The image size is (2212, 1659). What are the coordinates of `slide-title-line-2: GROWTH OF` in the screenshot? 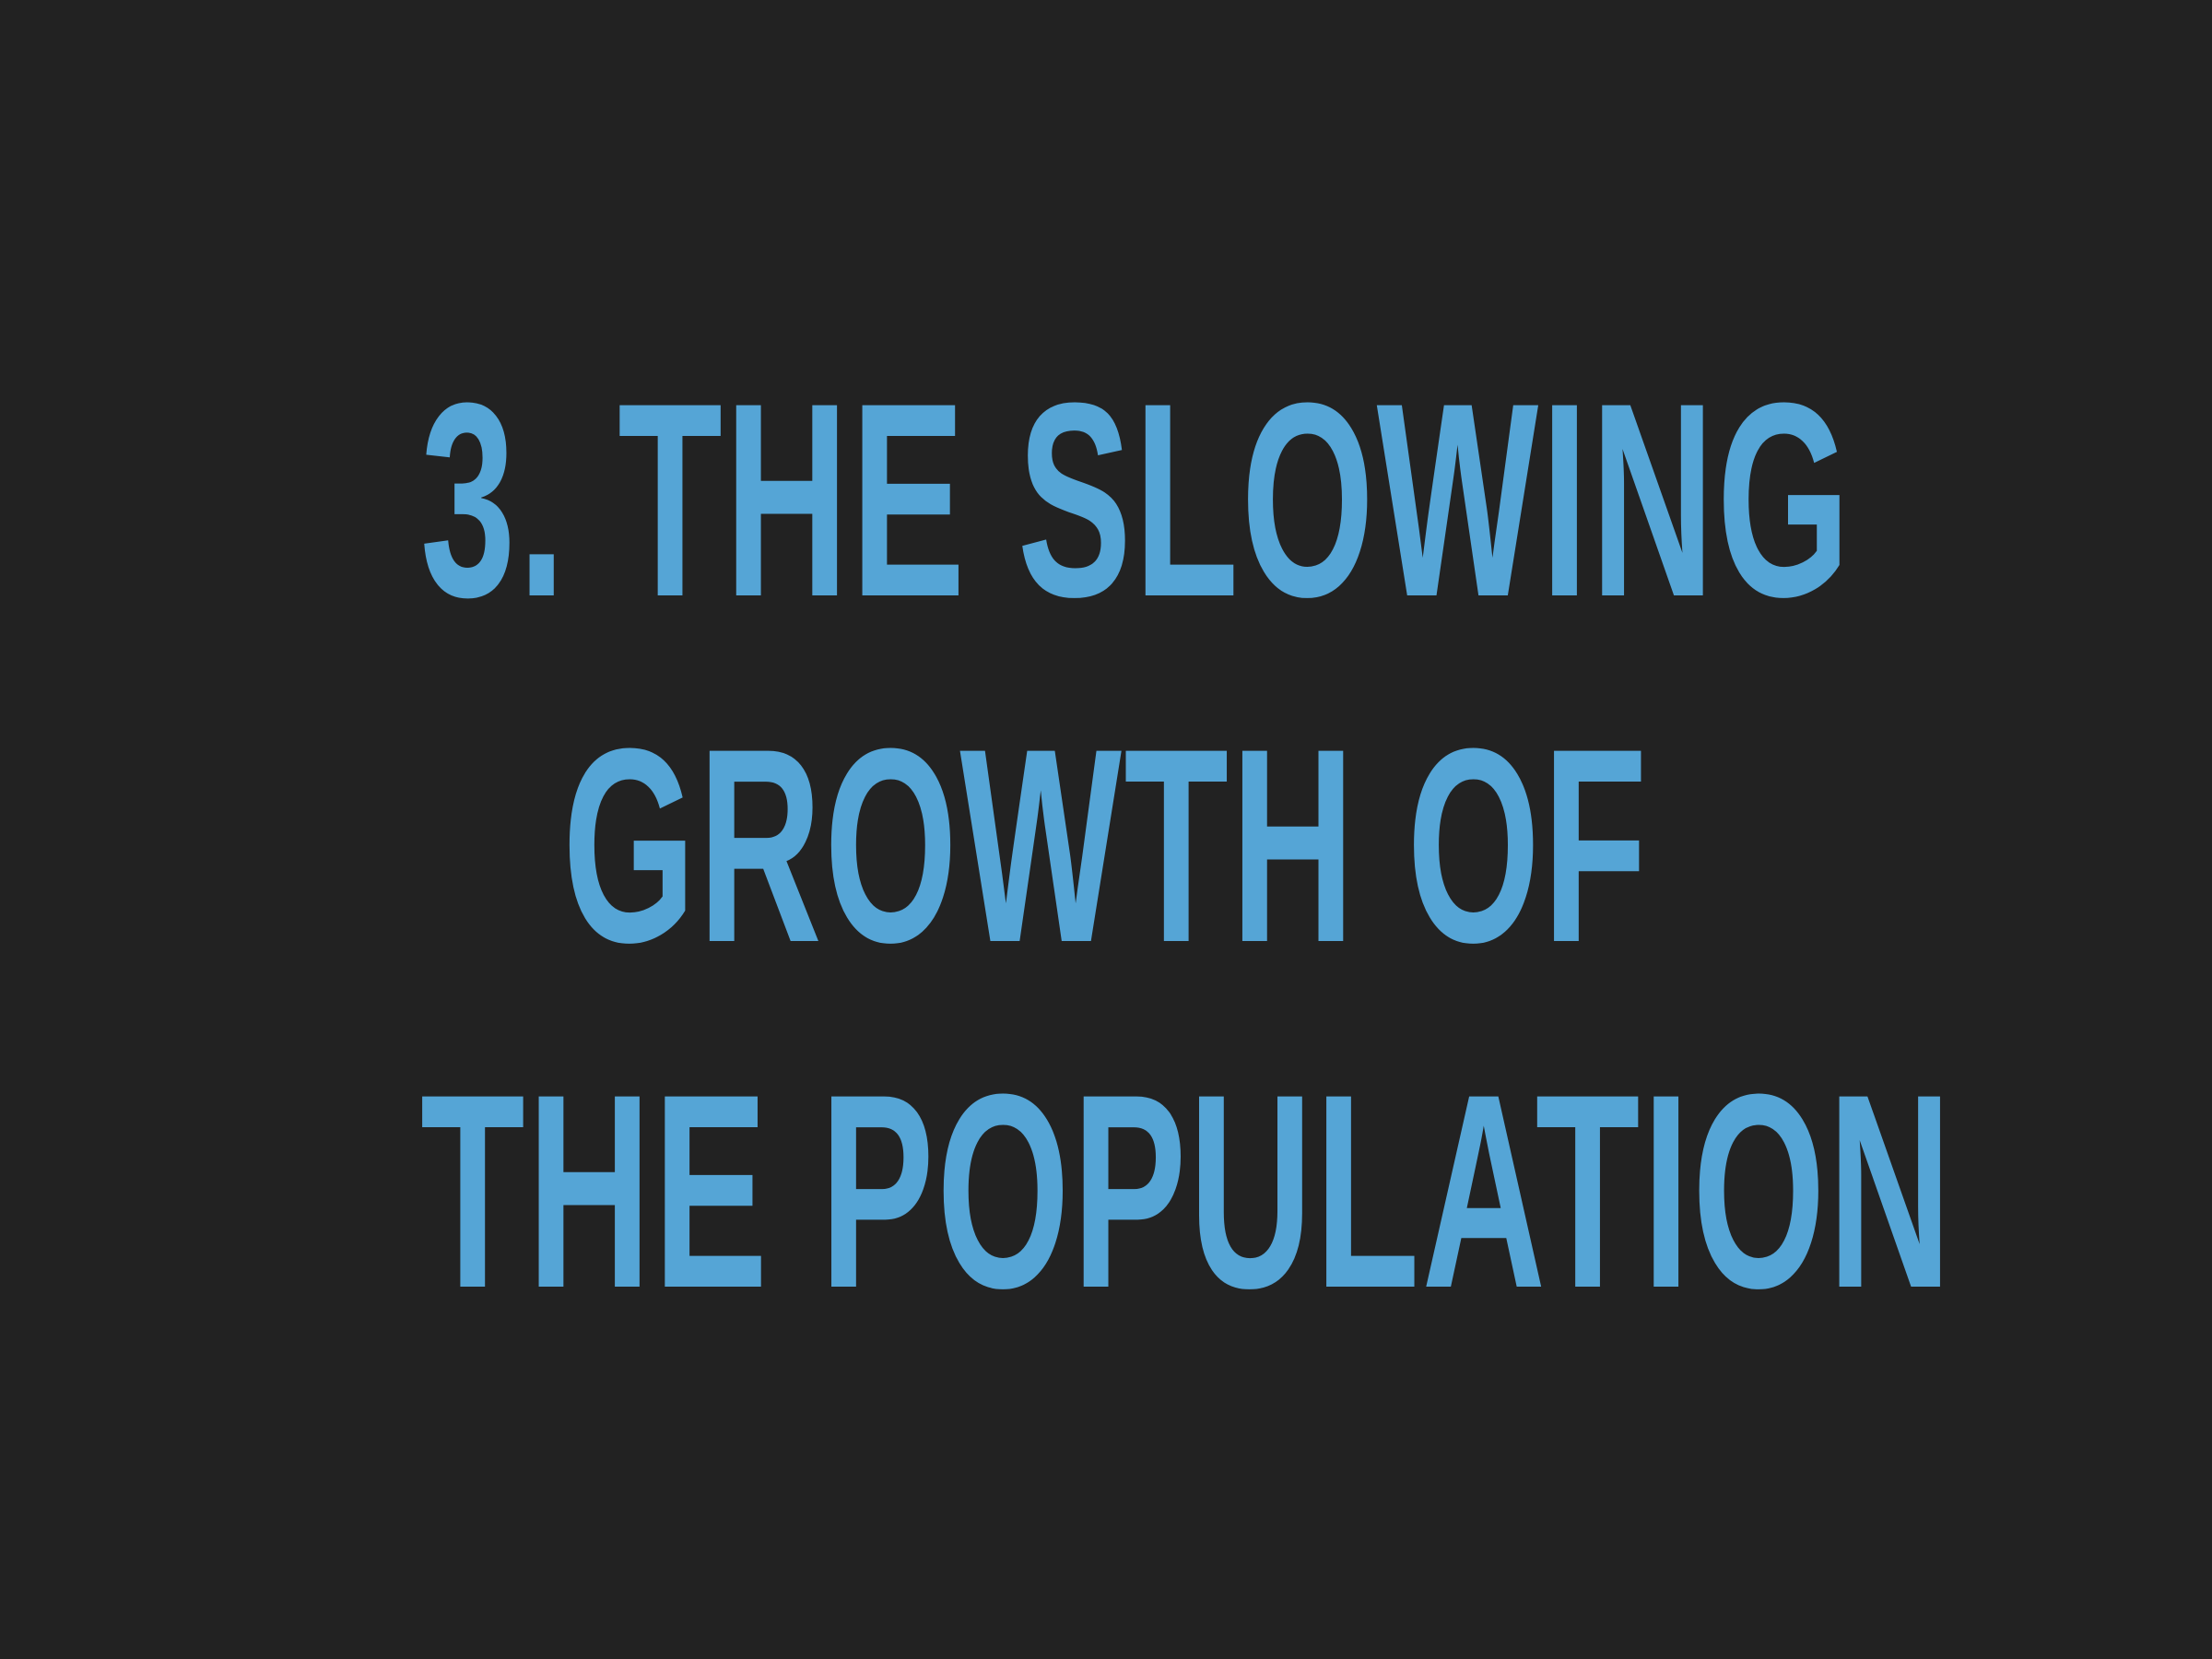 It's located at (1106, 845).